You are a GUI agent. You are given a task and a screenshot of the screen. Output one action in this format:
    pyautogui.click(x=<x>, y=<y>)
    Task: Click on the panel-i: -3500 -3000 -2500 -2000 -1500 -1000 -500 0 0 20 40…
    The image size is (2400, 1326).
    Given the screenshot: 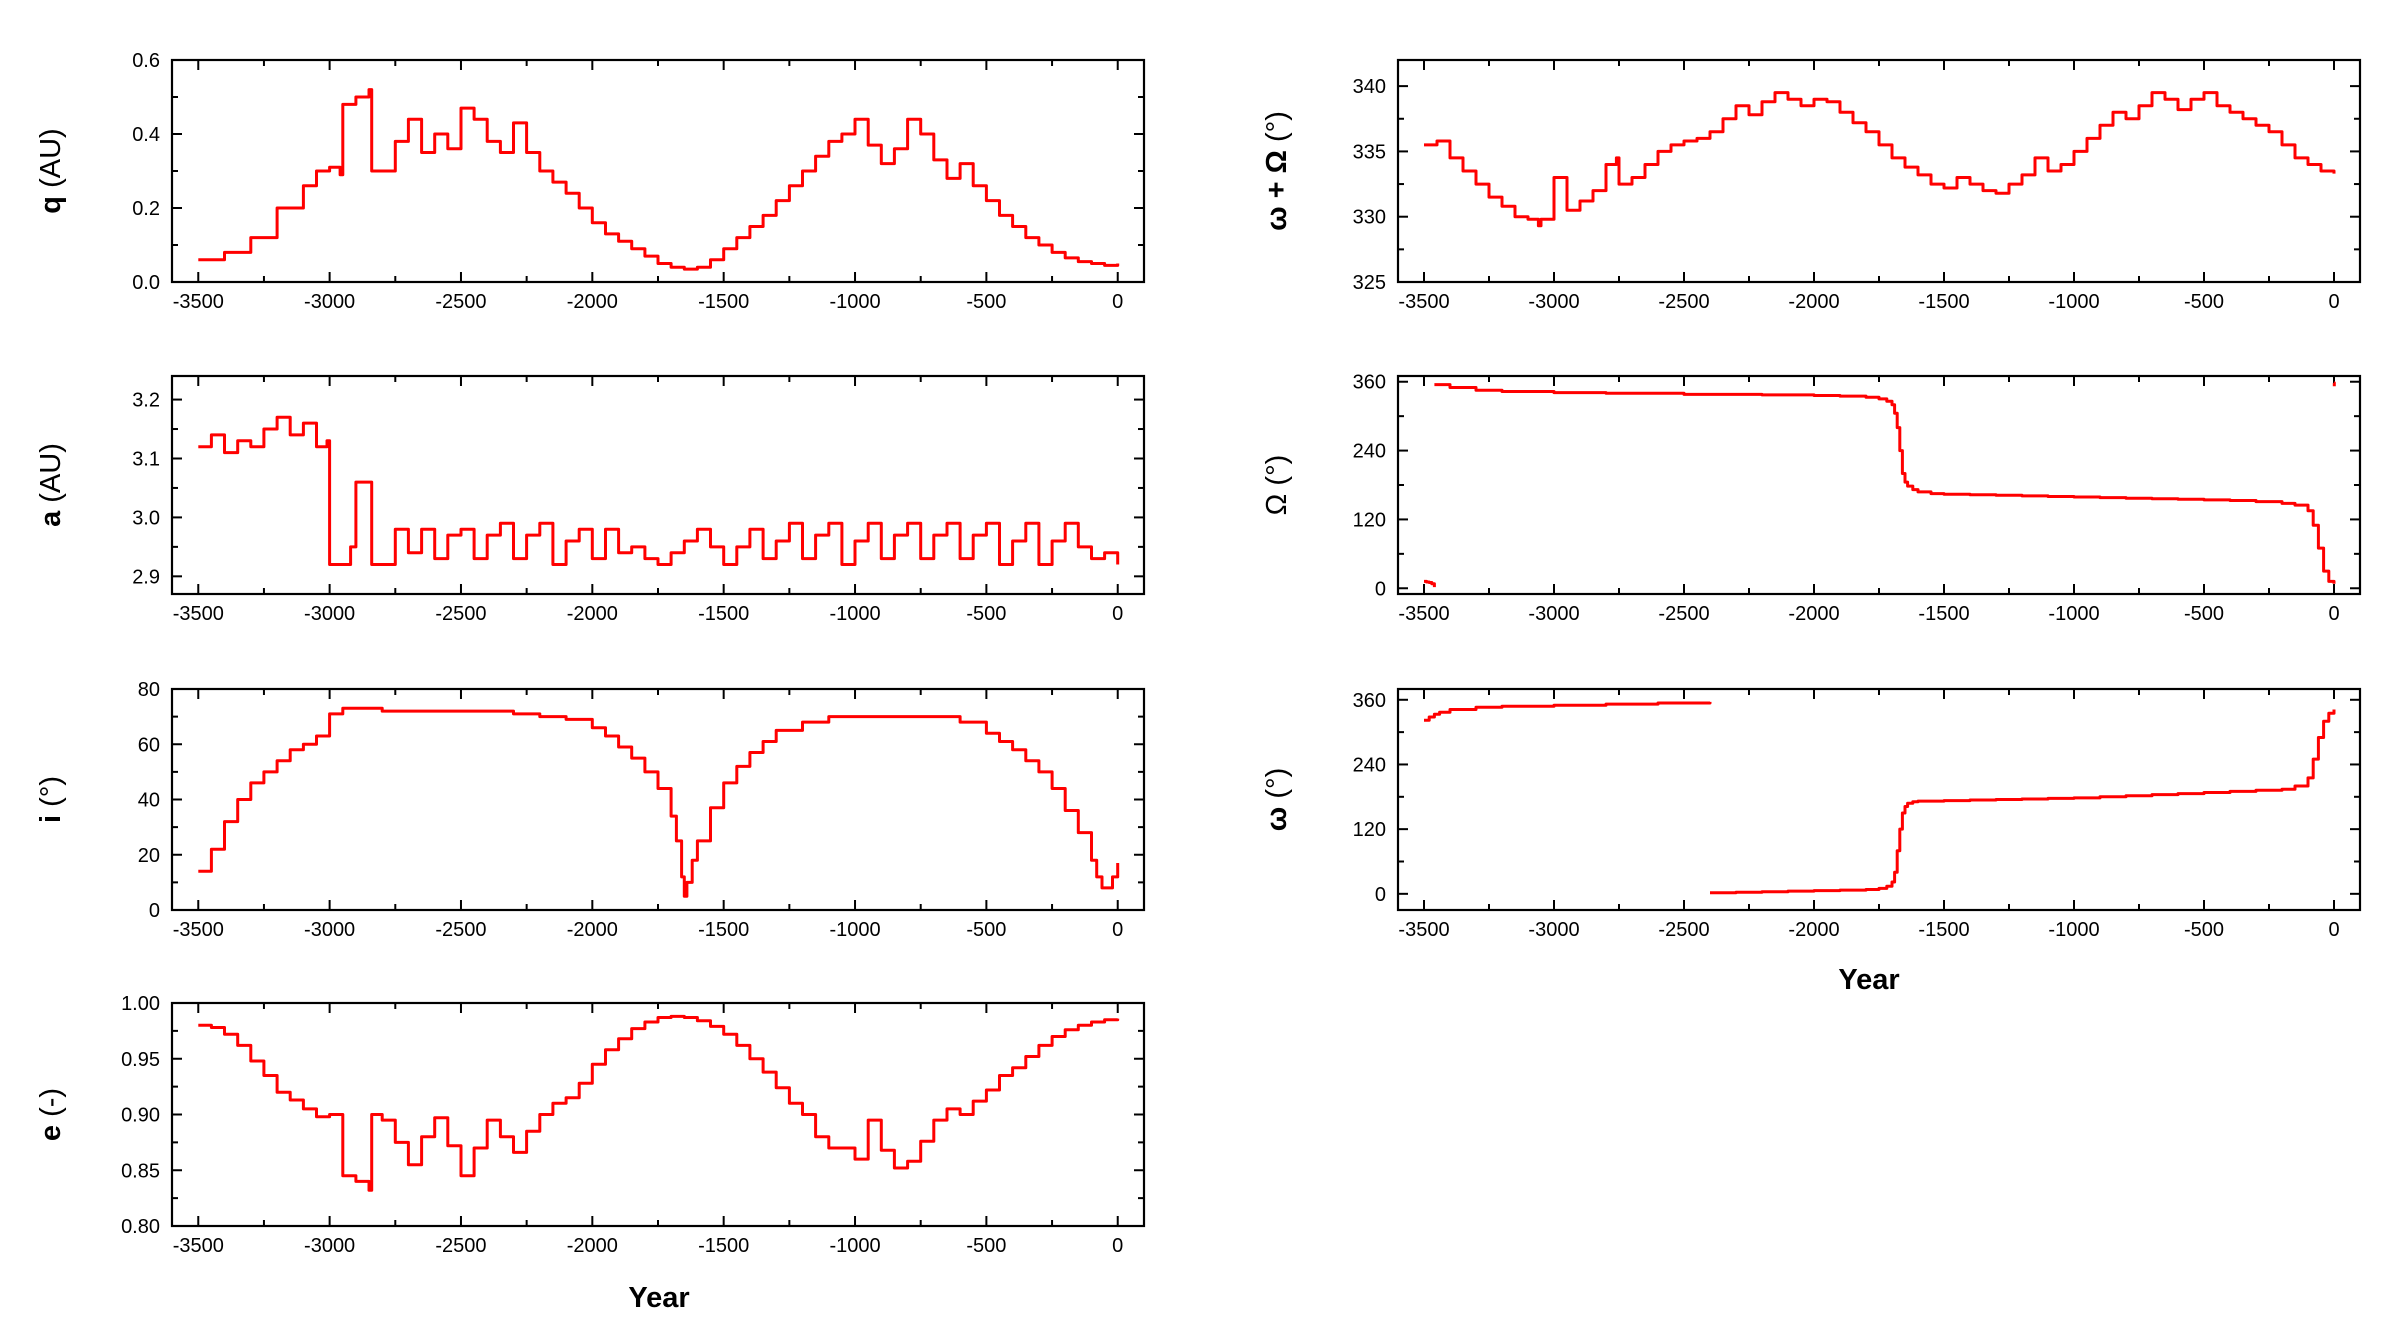 What is the action you would take?
    pyautogui.click(x=590, y=810)
    